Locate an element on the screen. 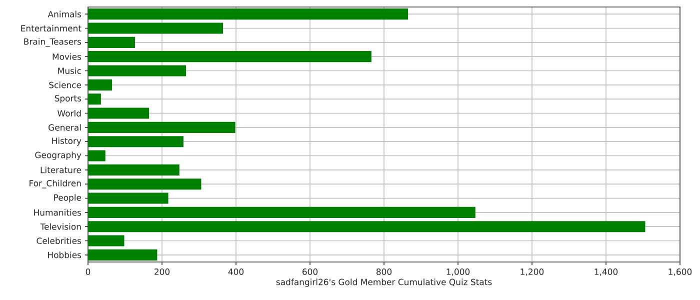 The height and width of the screenshot is (300, 700). x-tick-label: 1,200 is located at coordinates (532, 272).